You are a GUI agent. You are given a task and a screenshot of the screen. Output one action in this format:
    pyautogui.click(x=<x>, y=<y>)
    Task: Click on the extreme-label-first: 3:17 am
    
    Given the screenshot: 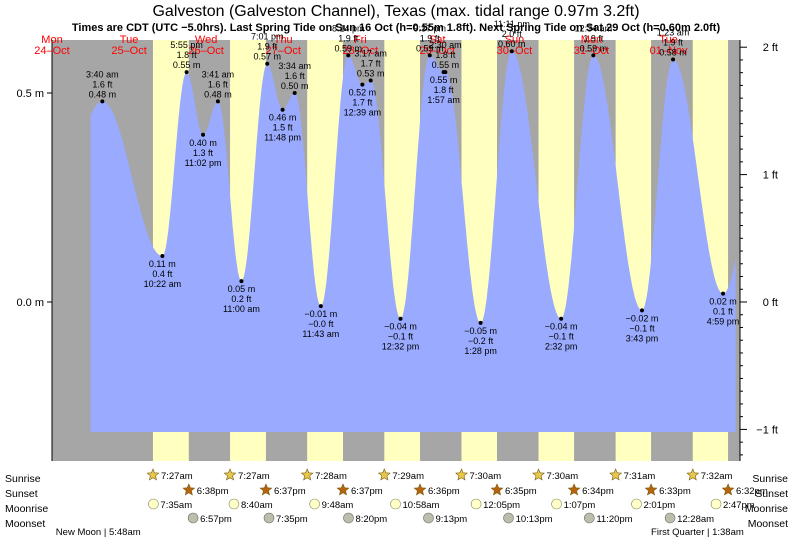 What is the action you would take?
    pyautogui.click(x=370, y=53)
    